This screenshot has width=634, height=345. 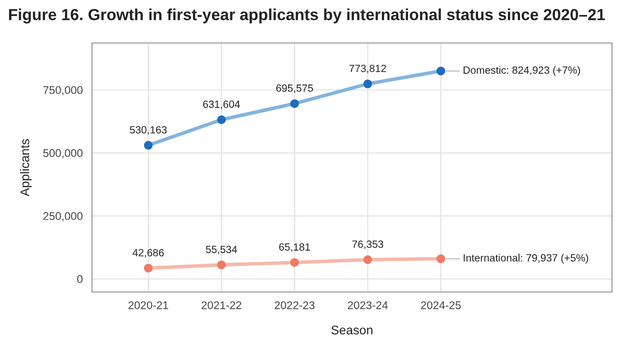 I want to click on x-tick-label: 2020-21, so click(x=148, y=305).